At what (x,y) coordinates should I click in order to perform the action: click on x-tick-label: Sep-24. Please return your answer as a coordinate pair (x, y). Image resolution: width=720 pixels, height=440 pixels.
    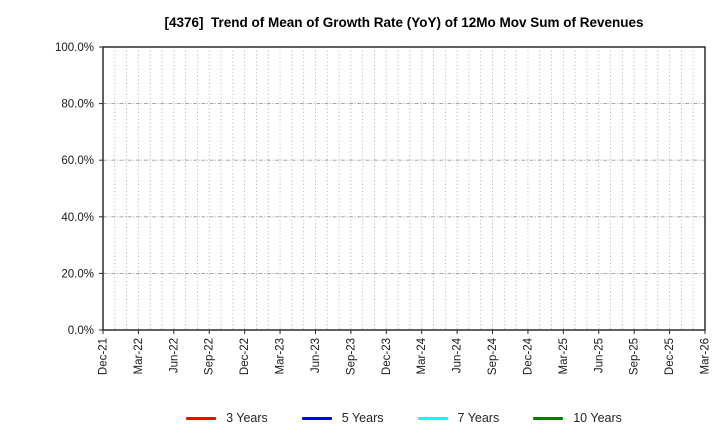
    Looking at the image, I should click on (493, 356).